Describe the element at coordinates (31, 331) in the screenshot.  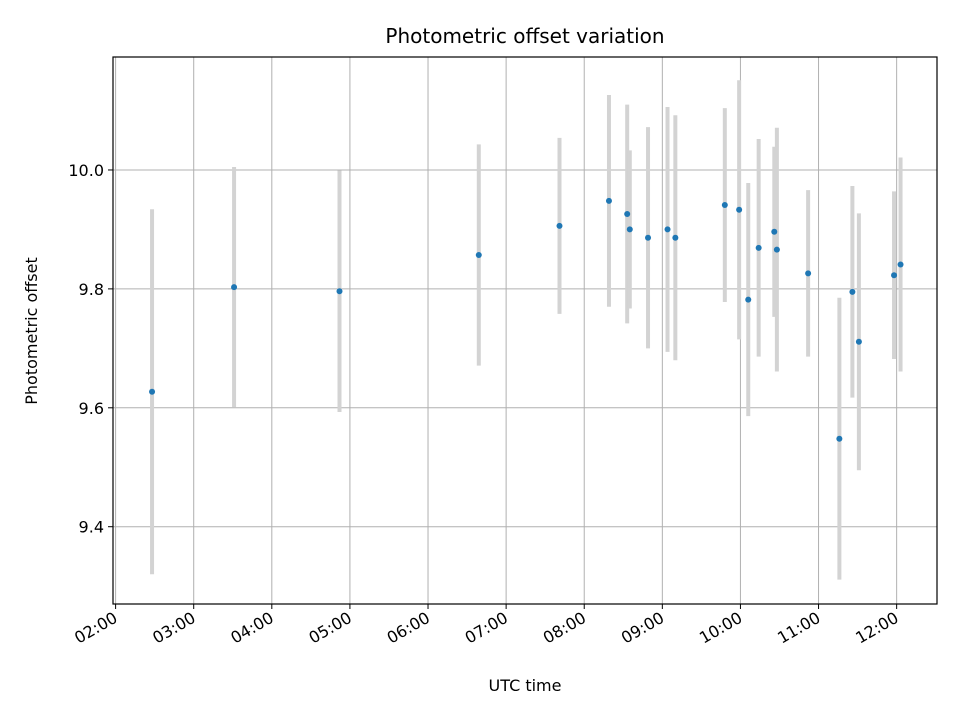
I see `y-axis-label: Photometric offset` at that location.